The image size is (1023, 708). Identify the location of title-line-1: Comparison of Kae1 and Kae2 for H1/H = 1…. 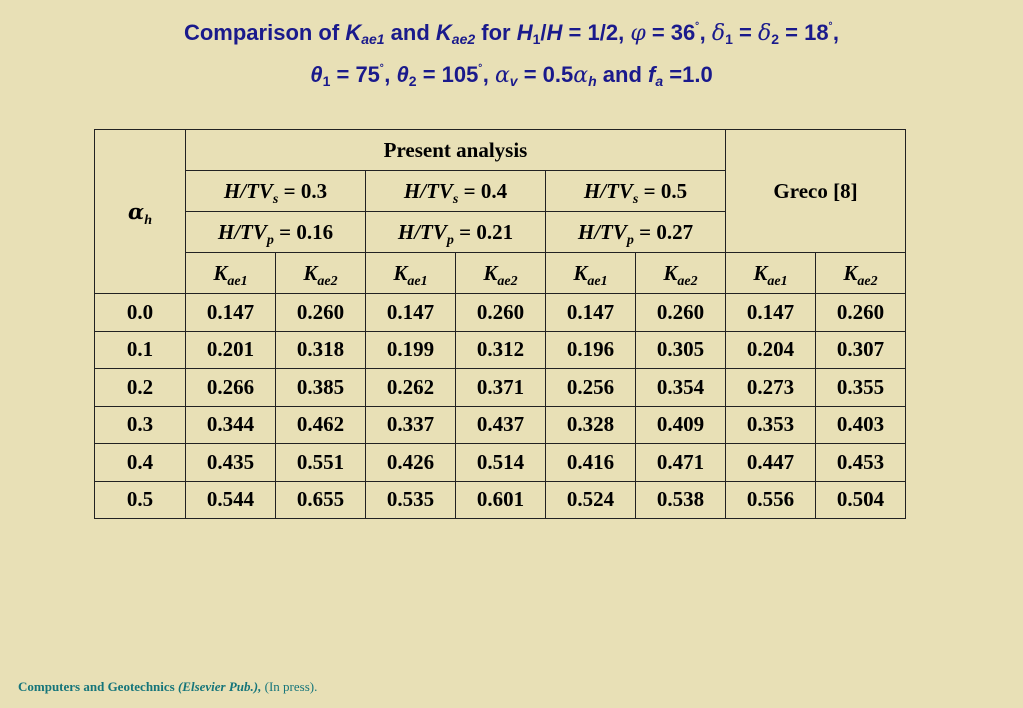
(511, 33).